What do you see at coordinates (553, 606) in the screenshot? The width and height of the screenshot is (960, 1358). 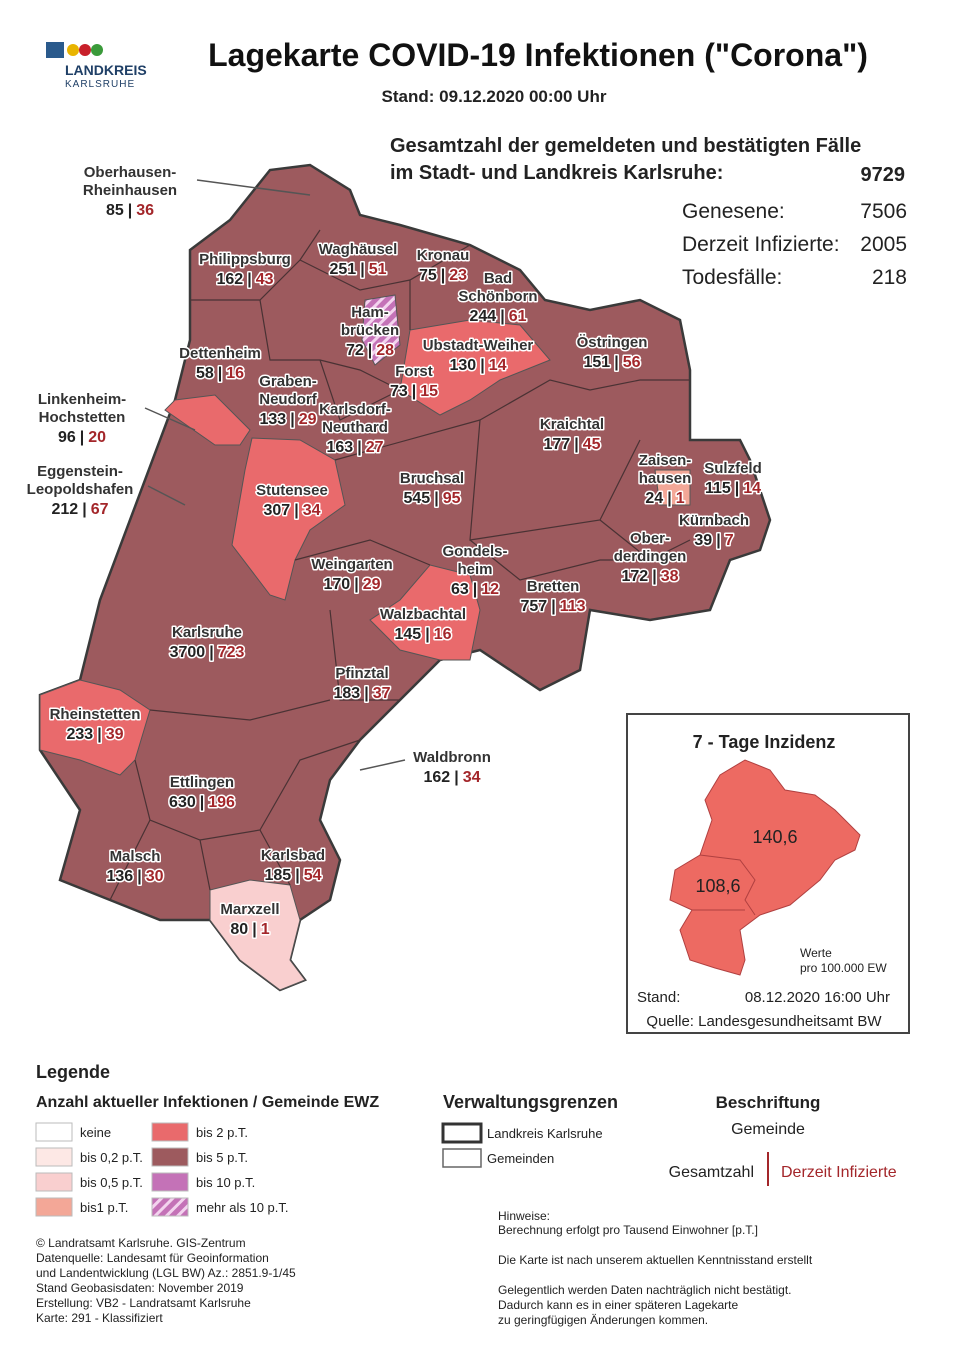 I see `municipality-figures: 757 | 113` at bounding box center [553, 606].